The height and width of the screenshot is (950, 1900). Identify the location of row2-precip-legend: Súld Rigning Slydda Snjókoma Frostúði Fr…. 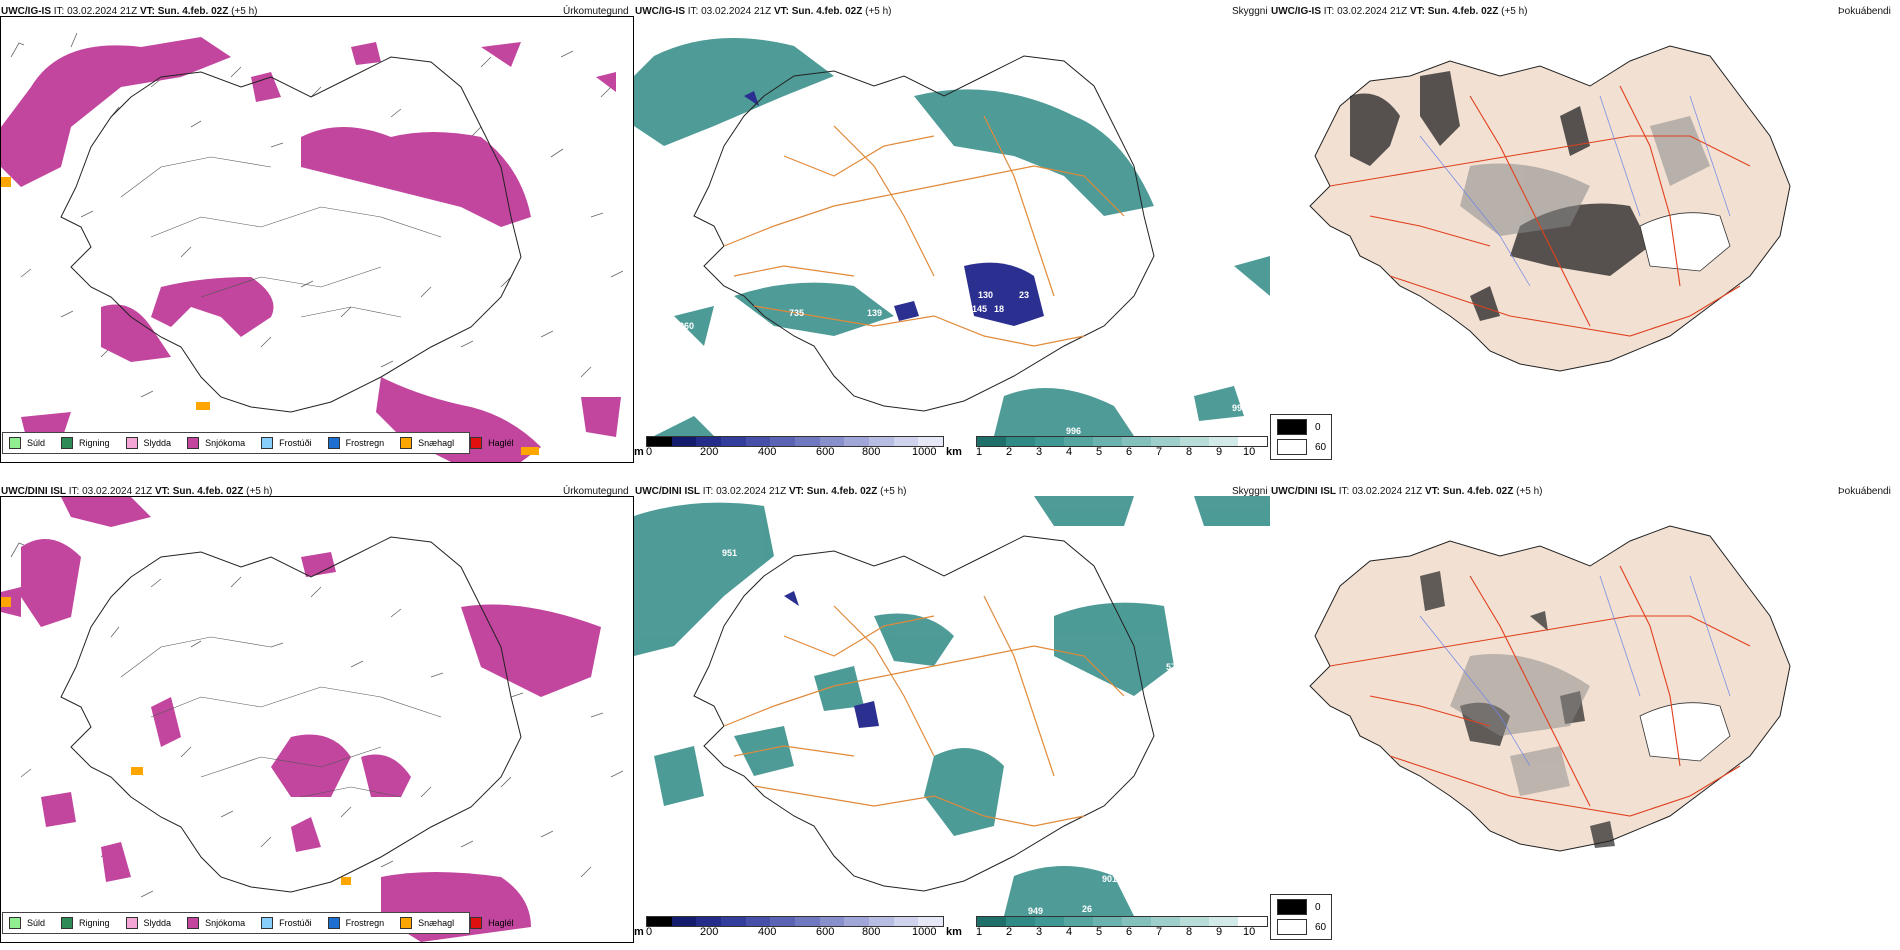
(258, 923).